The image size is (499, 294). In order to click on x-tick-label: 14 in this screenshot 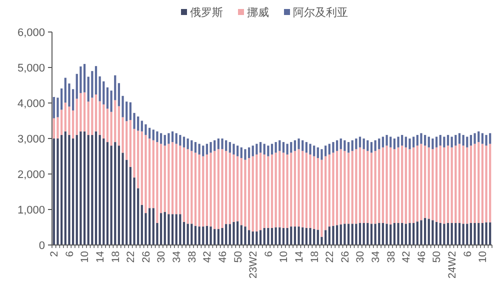, I will do `click(299, 256)`.